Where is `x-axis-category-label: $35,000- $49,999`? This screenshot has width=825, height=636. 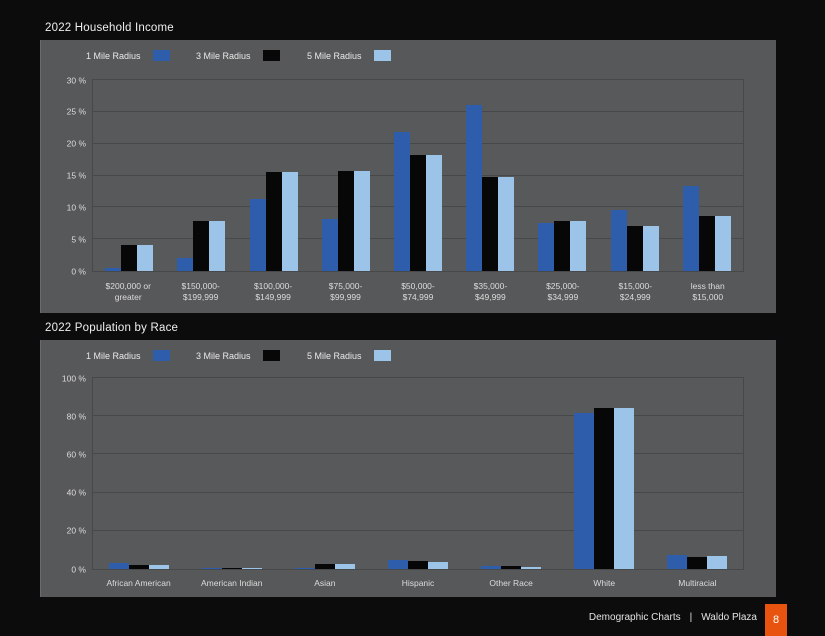 x-axis-category-label: $35,000- $49,999 is located at coordinates (490, 292).